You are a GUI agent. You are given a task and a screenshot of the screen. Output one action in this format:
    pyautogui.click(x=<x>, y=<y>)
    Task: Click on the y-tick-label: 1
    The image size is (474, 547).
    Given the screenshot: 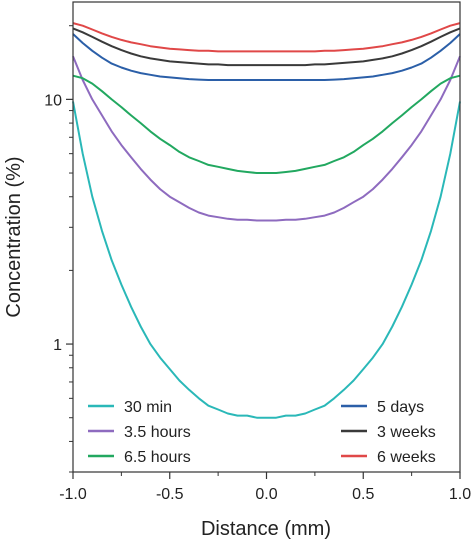 What is the action you would take?
    pyautogui.click(x=57, y=345)
    